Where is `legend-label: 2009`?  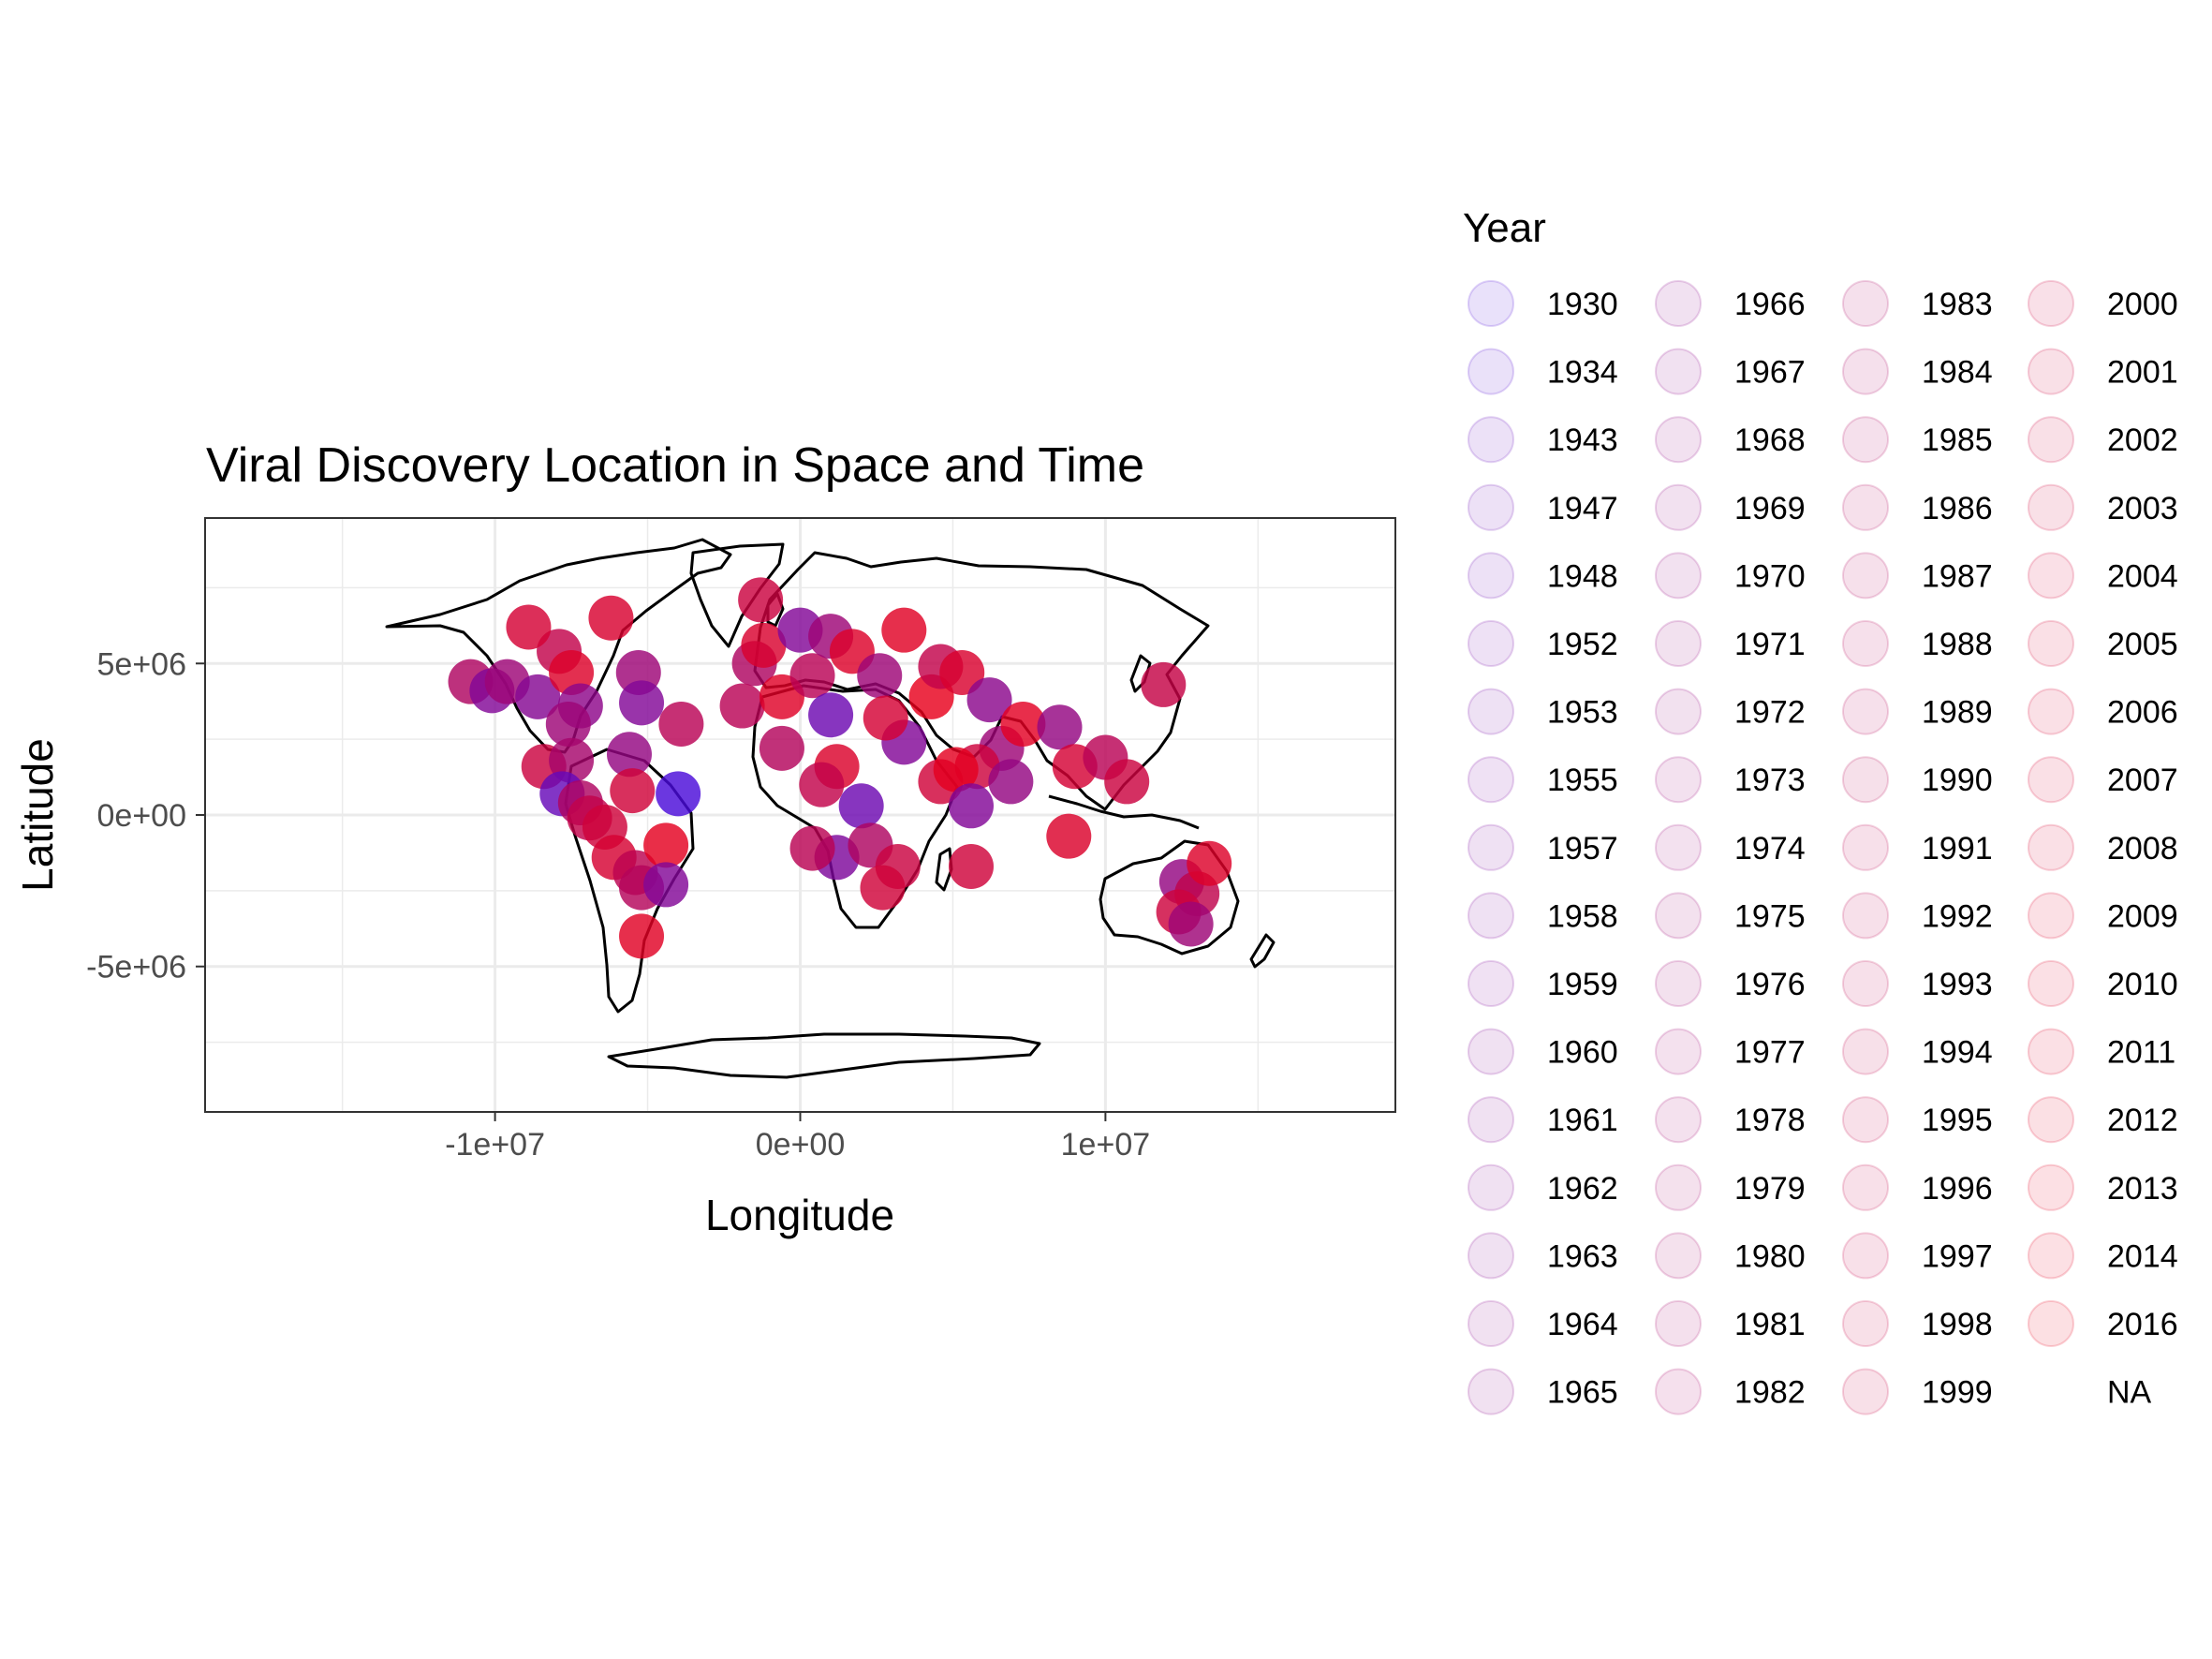
legend-label: 2009 is located at coordinates (2143, 916).